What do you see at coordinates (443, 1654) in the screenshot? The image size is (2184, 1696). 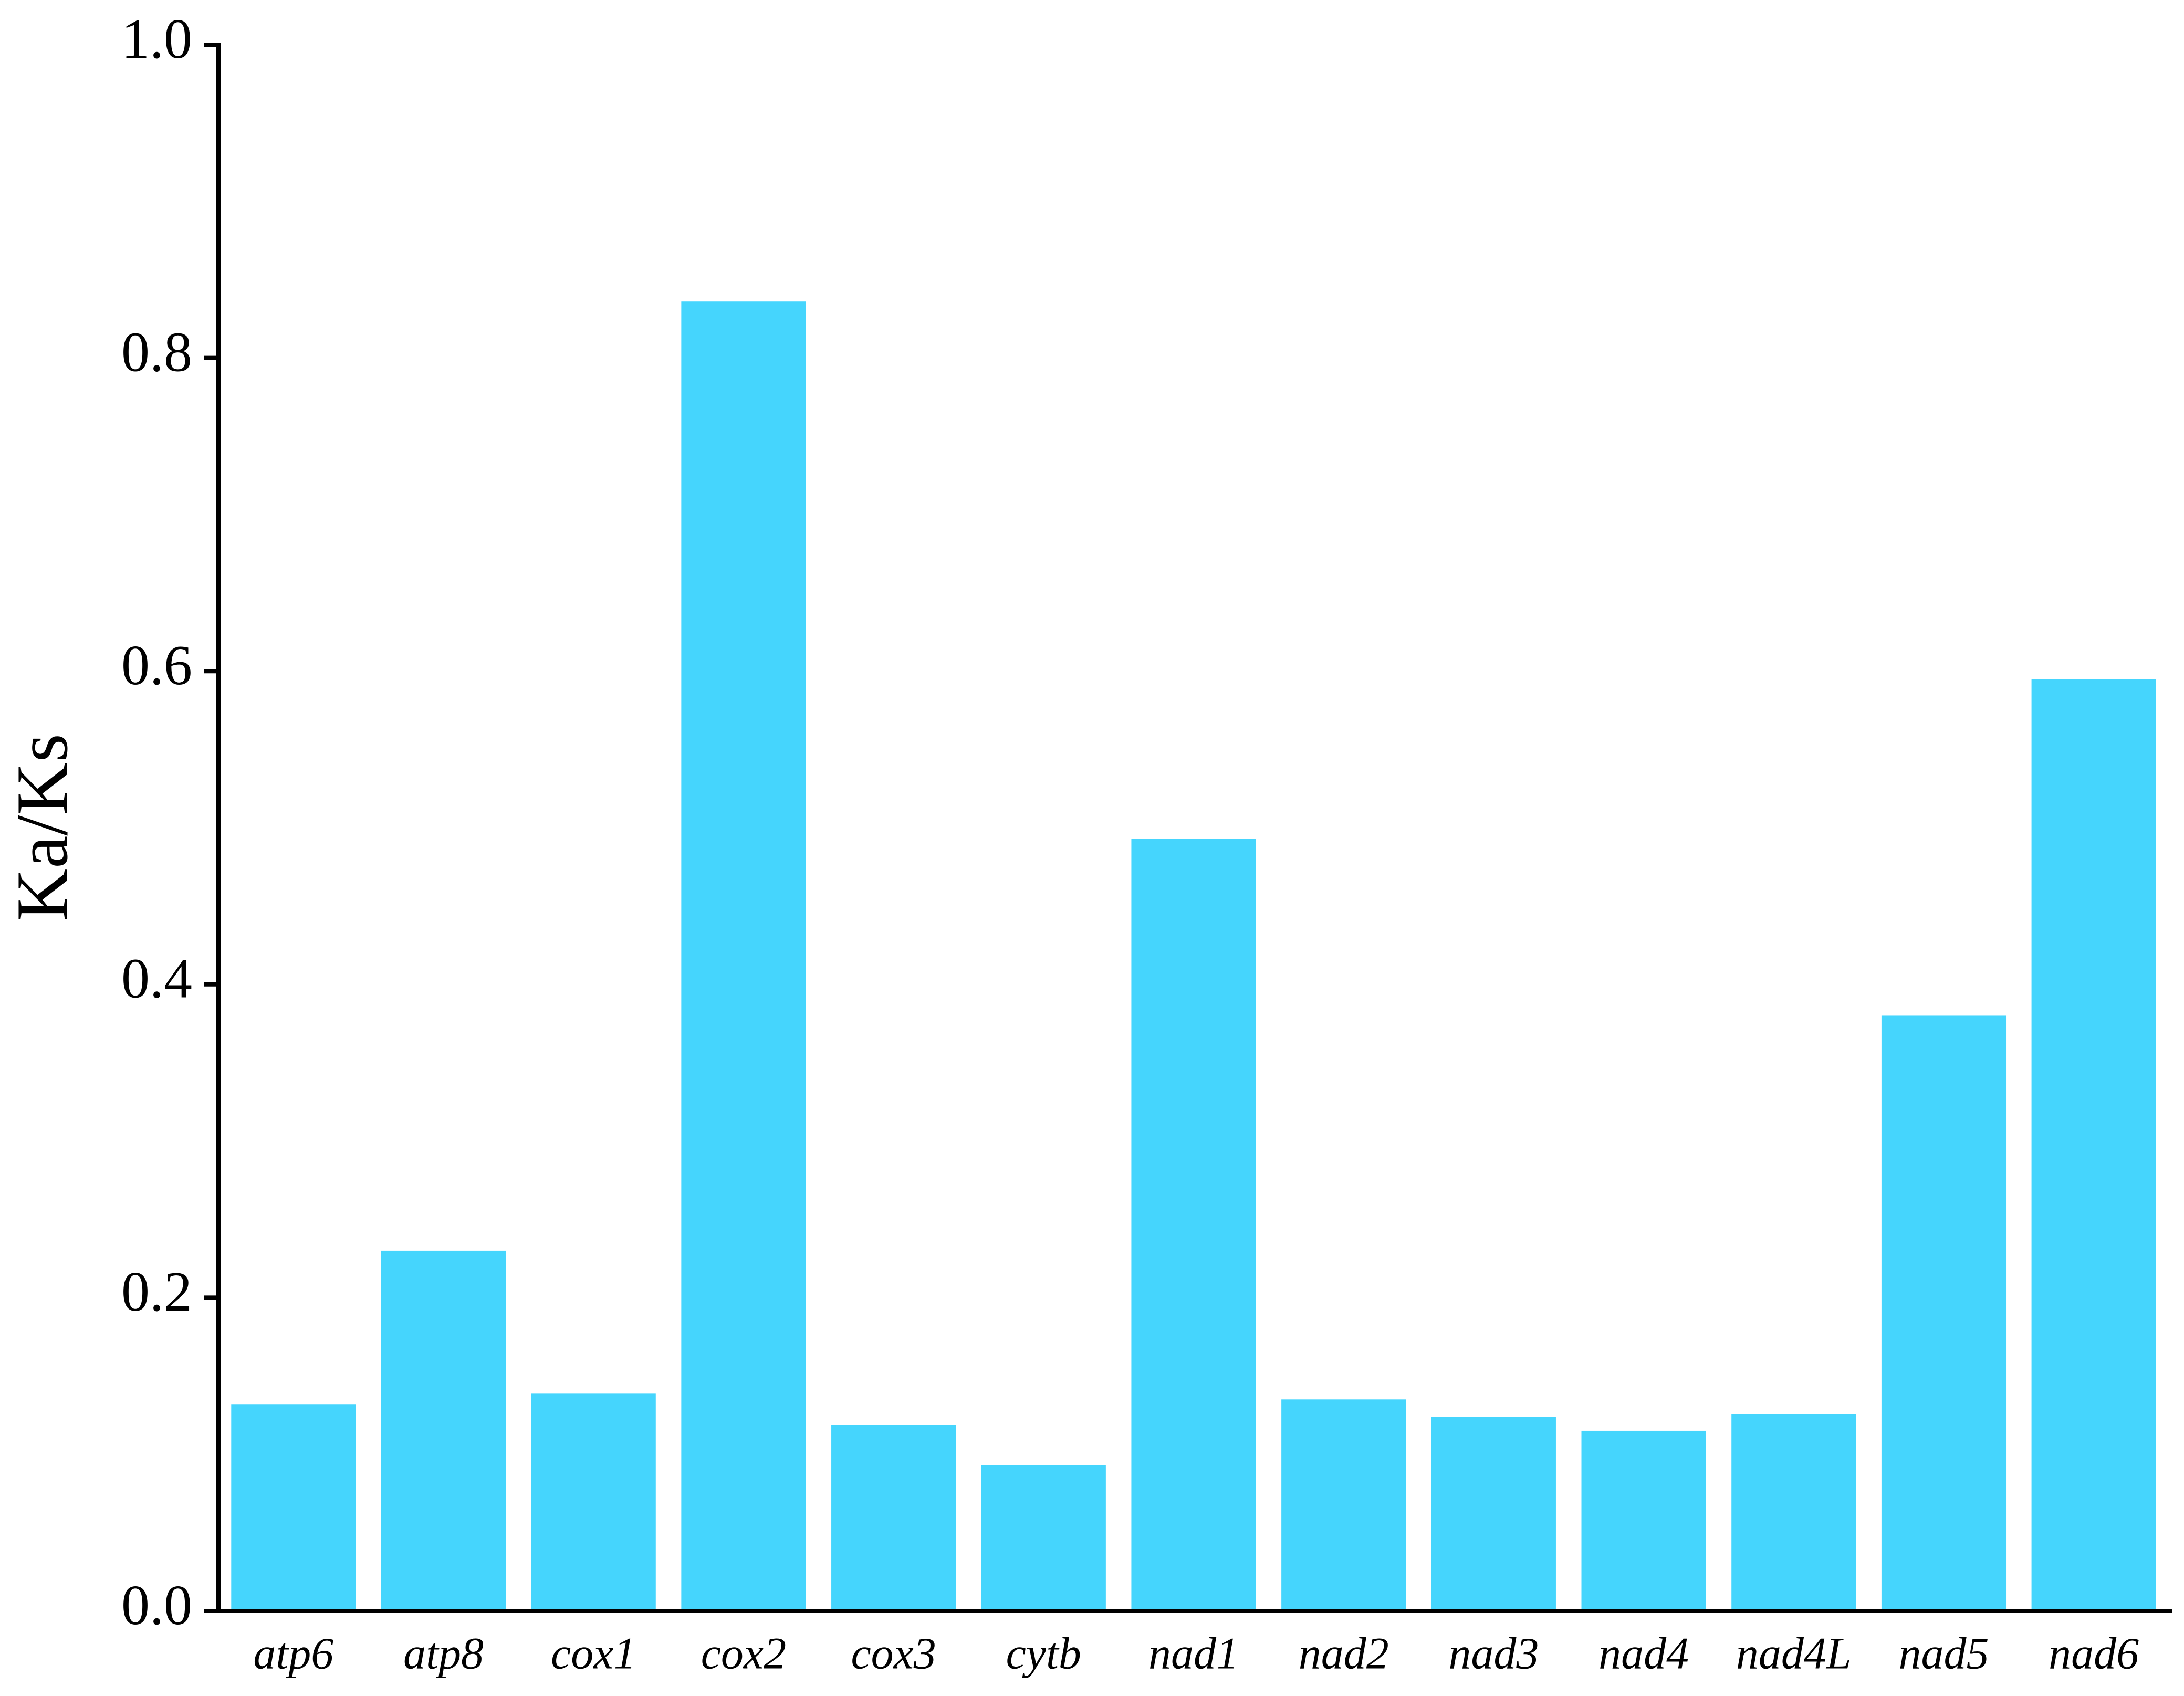 I see `x-tick-label: atp8` at bounding box center [443, 1654].